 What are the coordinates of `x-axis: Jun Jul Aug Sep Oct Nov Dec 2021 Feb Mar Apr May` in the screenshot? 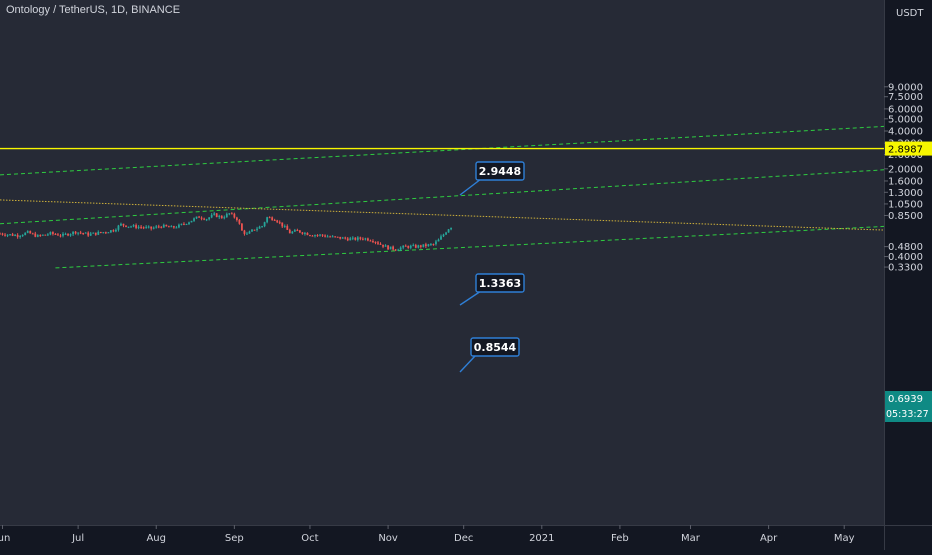 It's located at (427, 534).